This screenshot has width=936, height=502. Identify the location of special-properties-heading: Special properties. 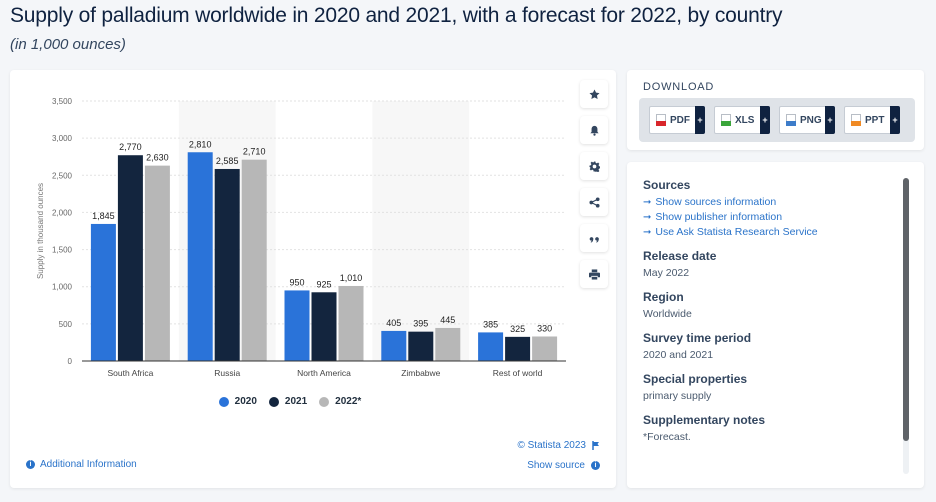
(695, 379).